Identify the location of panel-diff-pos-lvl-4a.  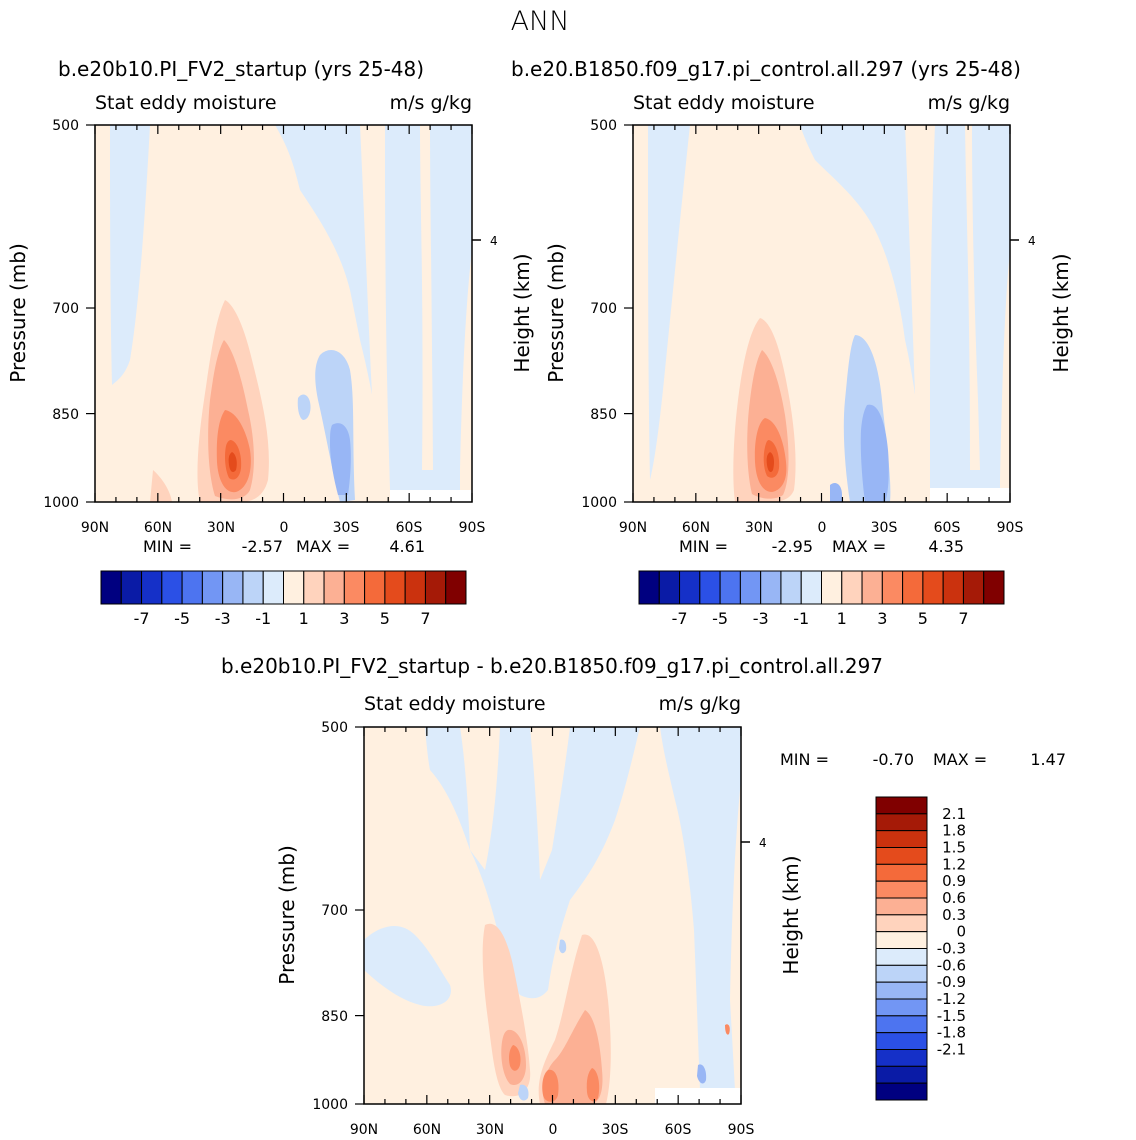
(515, 1058).